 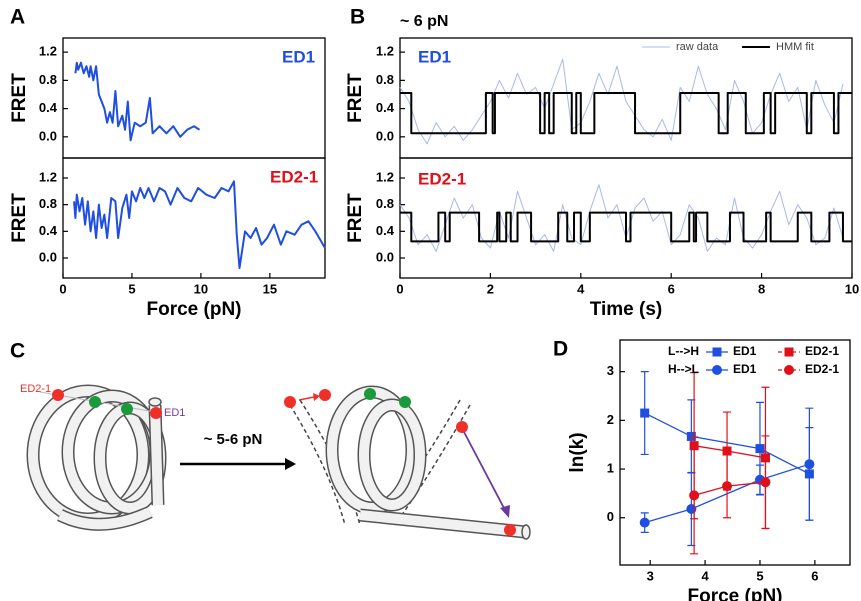 What do you see at coordinates (174, 413) in the screenshot?
I see `diagram-label: ED1` at bounding box center [174, 413].